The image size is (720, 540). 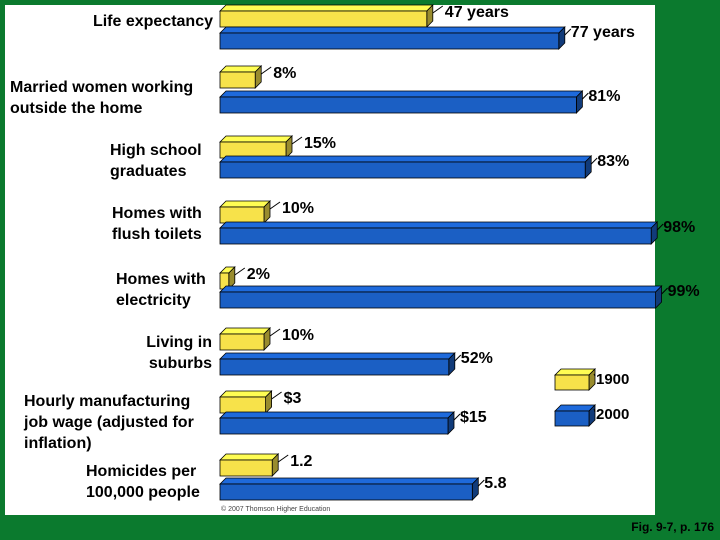 What do you see at coordinates (76, 108) in the screenshot?
I see `category-label-line: outside the home` at bounding box center [76, 108].